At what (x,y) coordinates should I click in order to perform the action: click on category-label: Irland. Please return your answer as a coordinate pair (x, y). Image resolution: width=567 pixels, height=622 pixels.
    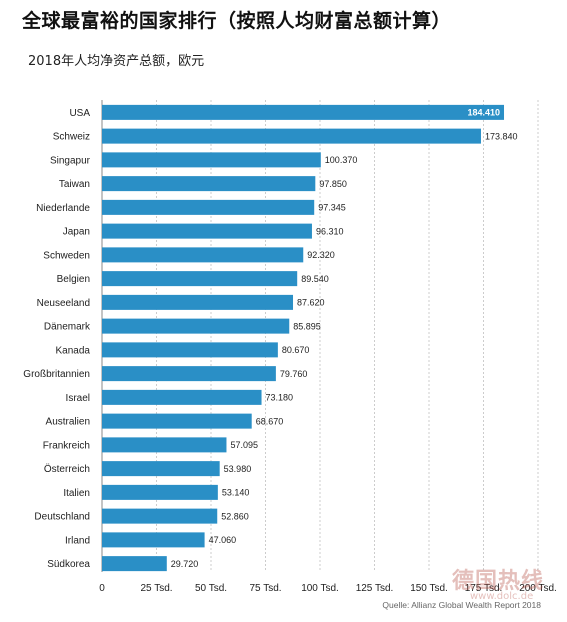
    Looking at the image, I should click on (77, 540).